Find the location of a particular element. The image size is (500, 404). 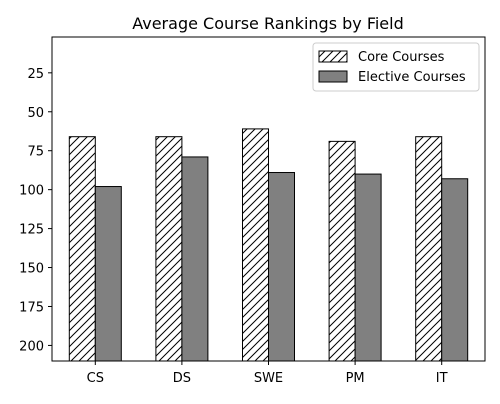

y-tick-label: 25 is located at coordinates (35, 74).